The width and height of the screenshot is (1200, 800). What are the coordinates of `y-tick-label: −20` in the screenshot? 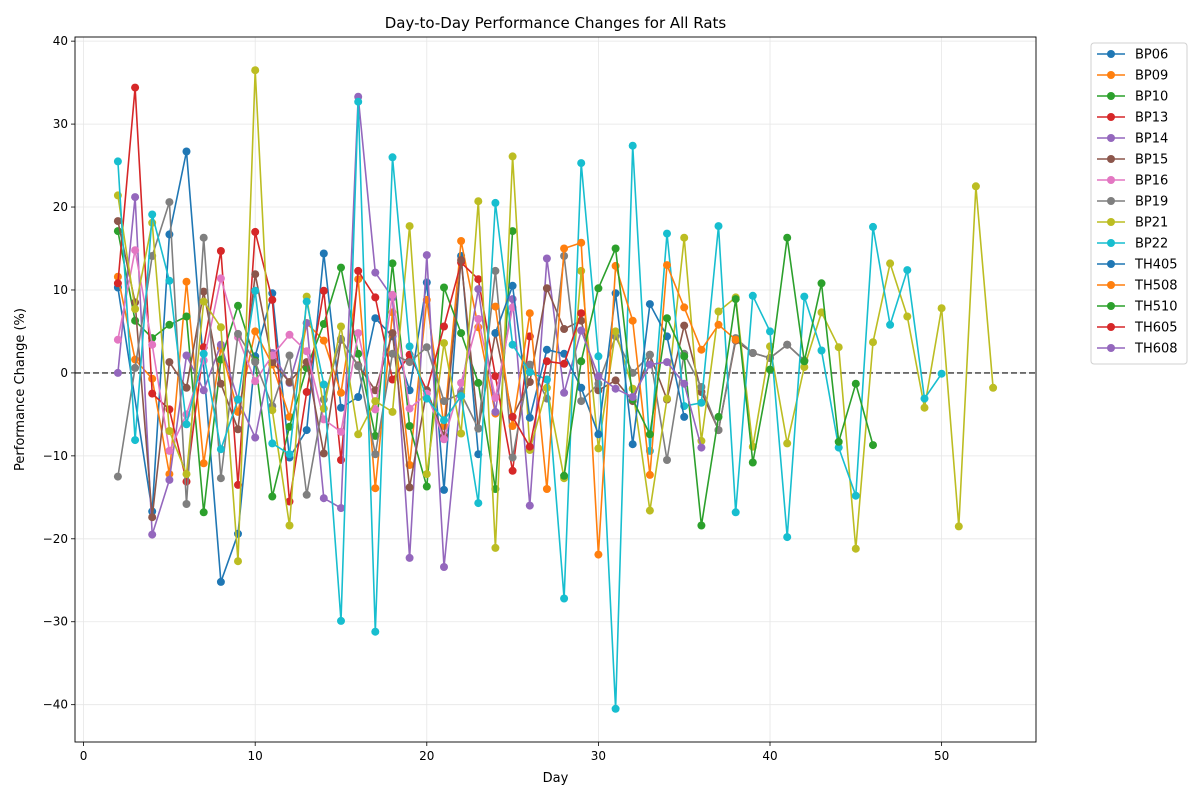 It's located at (55, 539).